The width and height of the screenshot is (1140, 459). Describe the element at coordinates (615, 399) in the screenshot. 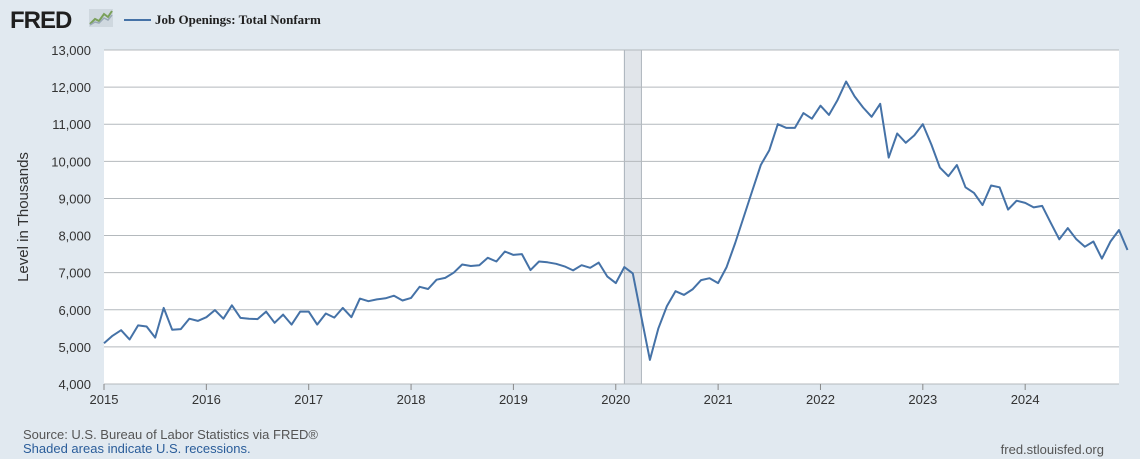

I see `x-tick-label: 2020` at that location.